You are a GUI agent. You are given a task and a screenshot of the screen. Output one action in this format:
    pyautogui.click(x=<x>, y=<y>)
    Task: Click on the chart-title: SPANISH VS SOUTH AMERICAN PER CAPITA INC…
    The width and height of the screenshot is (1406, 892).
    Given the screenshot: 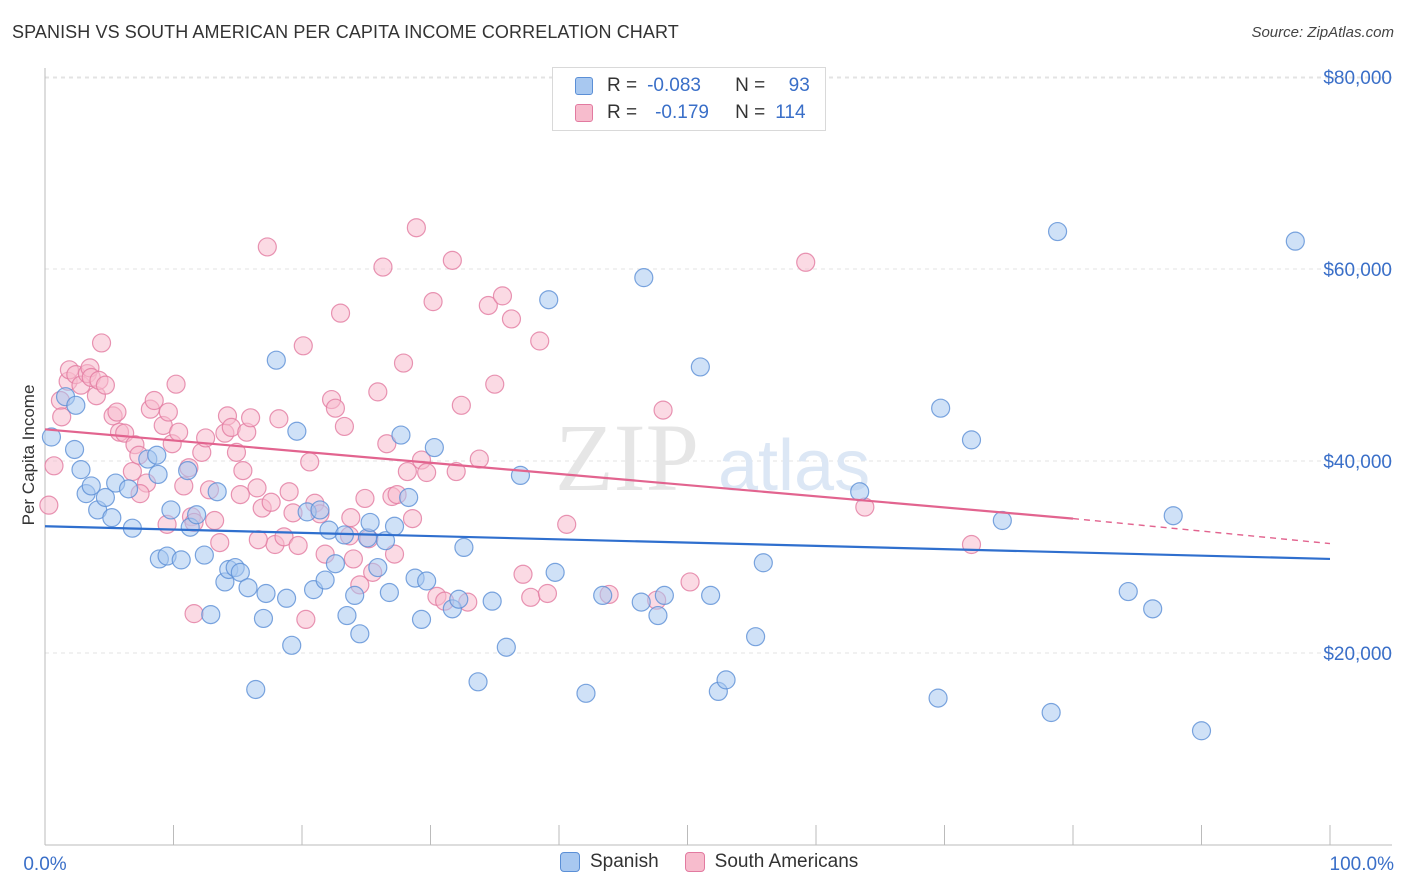 What is the action you would take?
    pyautogui.click(x=345, y=32)
    